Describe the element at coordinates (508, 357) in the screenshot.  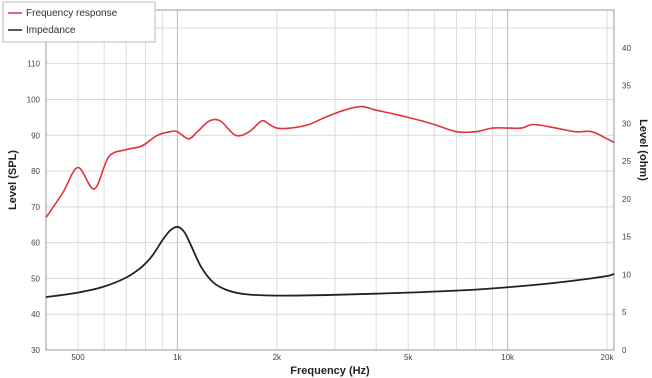
I see `x-tick-label: 10k` at that location.